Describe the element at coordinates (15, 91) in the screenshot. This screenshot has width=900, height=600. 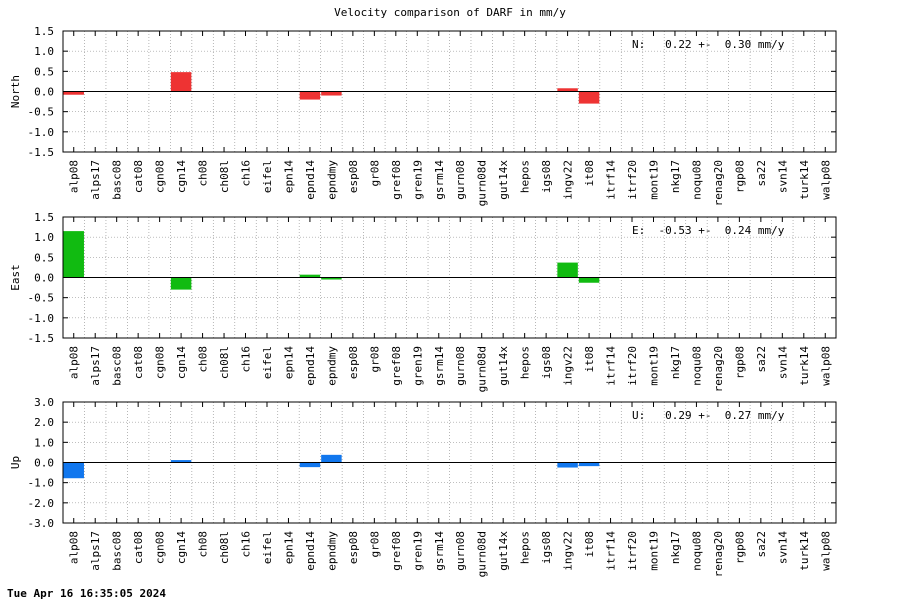
I see `y-axis-label: North` at that location.